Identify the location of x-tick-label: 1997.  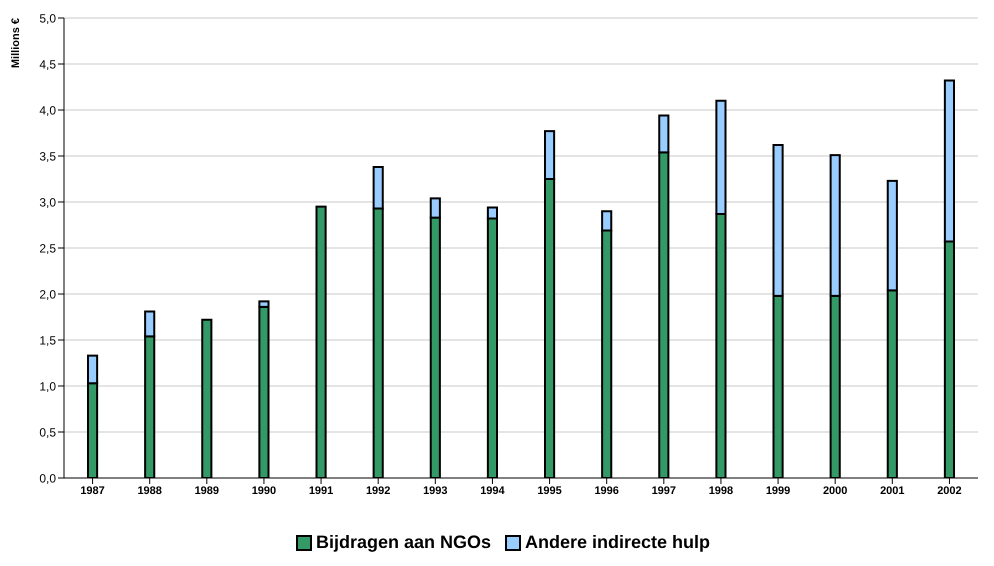
(664, 490).